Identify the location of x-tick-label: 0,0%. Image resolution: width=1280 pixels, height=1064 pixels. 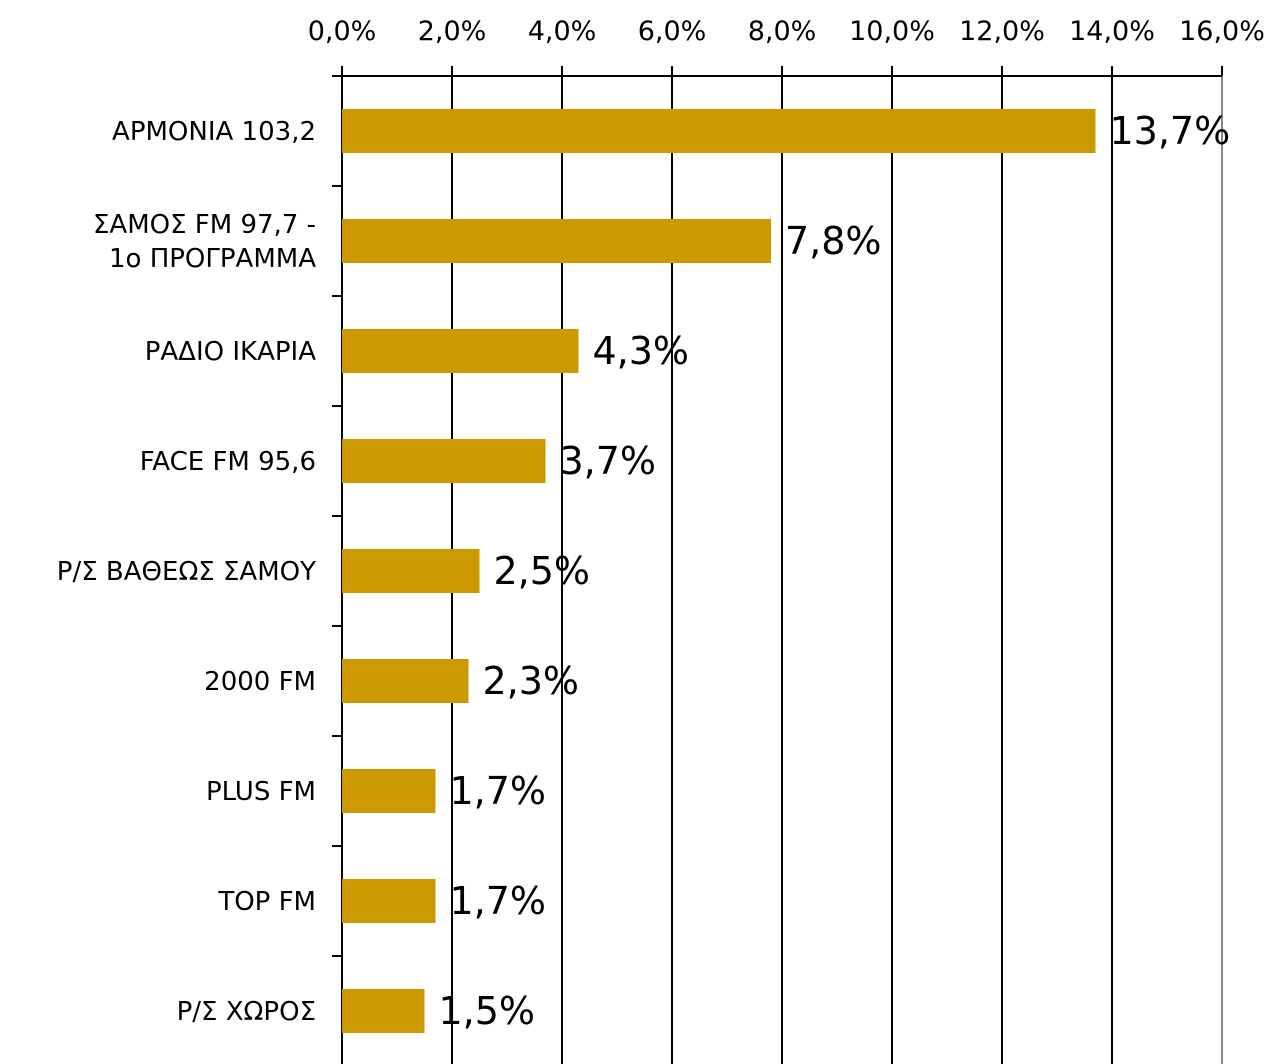
(342, 31).